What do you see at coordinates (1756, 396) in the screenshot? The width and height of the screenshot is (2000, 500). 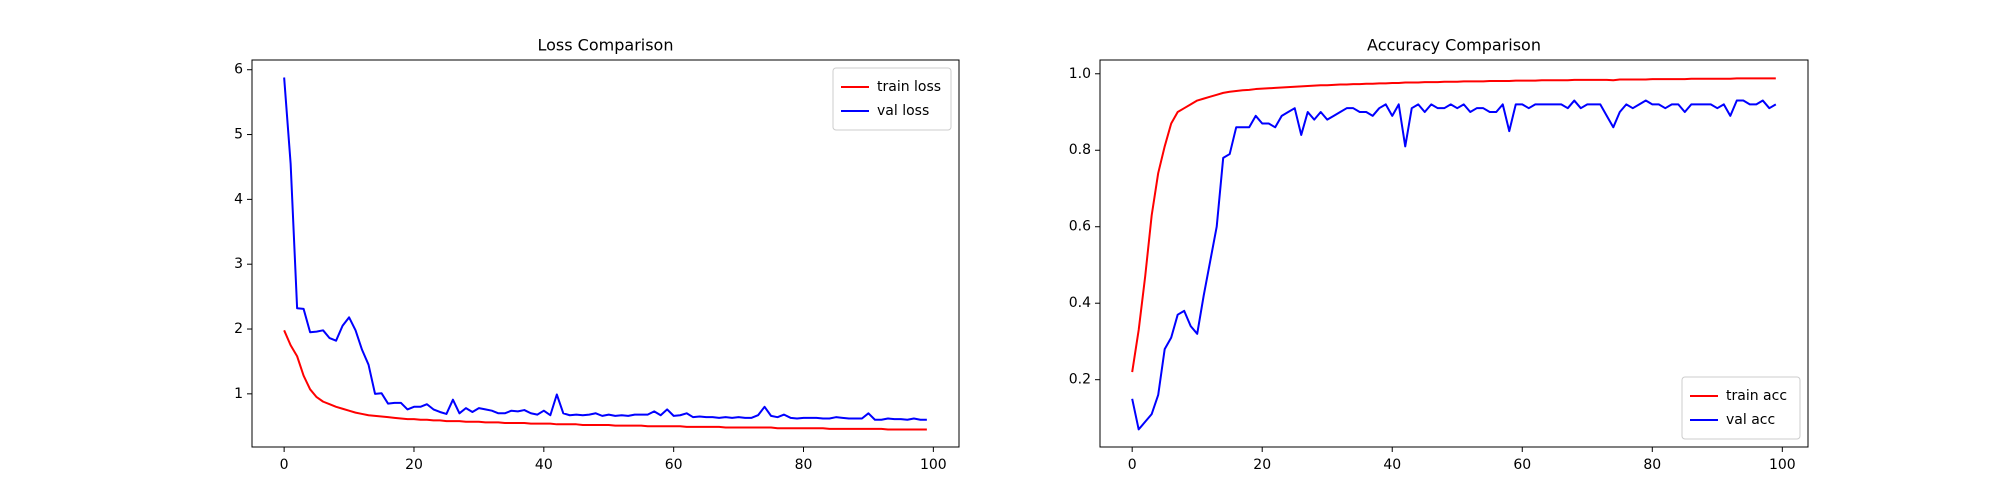 I see `legend-label: train acc` at bounding box center [1756, 396].